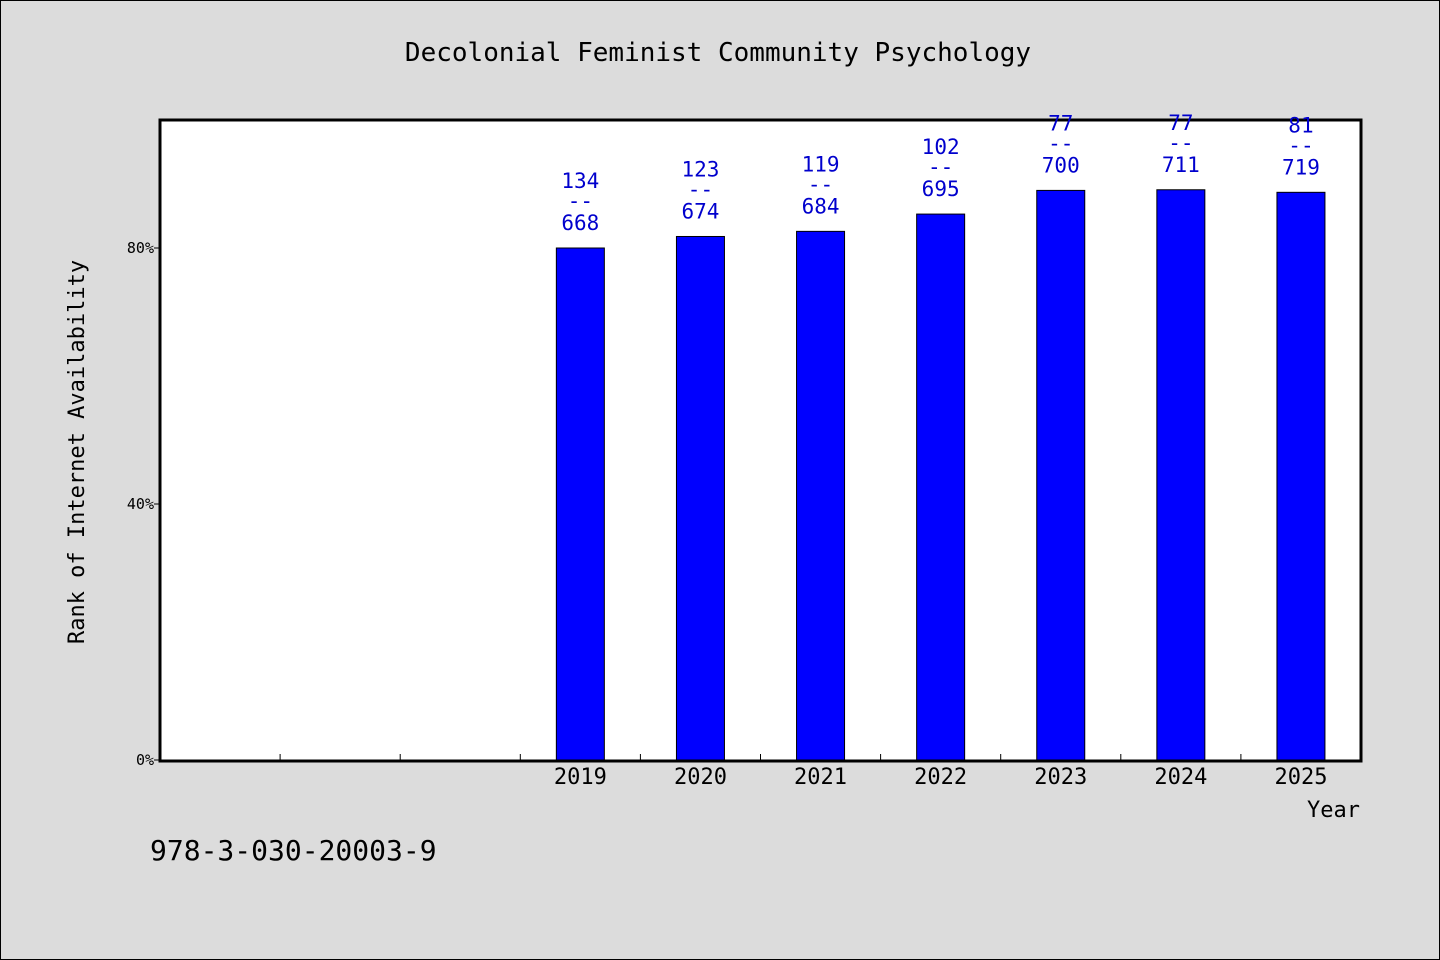 The width and height of the screenshot is (1440, 960). I want to click on bar-2025, so click(1301, 476).